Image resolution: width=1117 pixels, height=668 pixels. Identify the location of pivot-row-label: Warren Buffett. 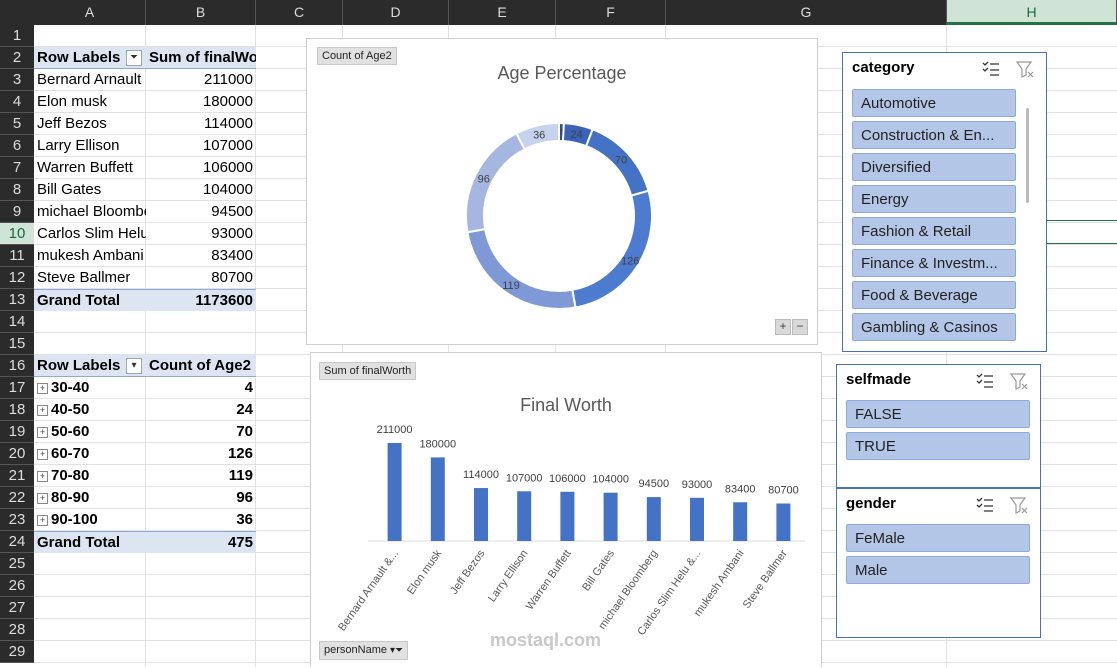
(85, 167).